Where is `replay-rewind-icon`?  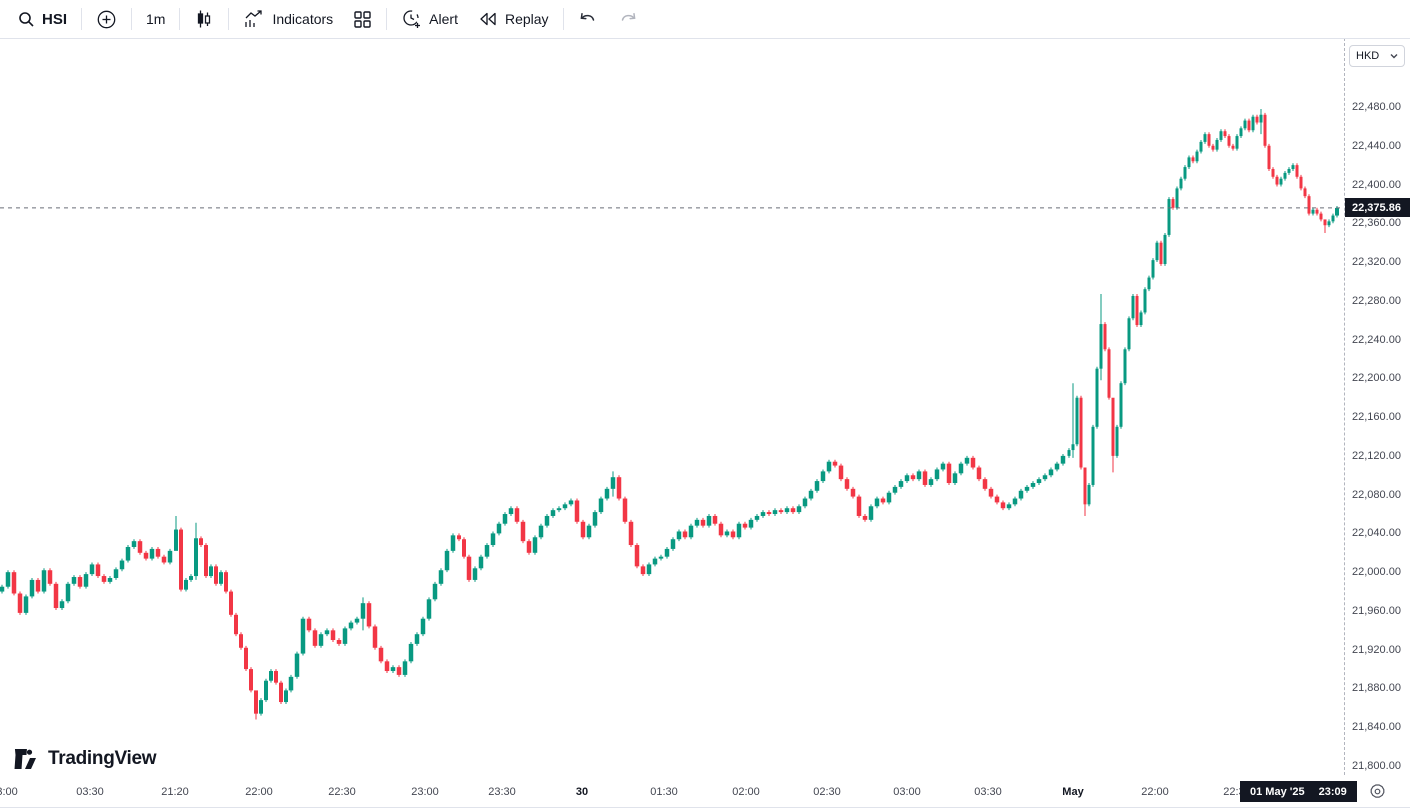
replay-rewind-icon is located at coordinates (488, 19).